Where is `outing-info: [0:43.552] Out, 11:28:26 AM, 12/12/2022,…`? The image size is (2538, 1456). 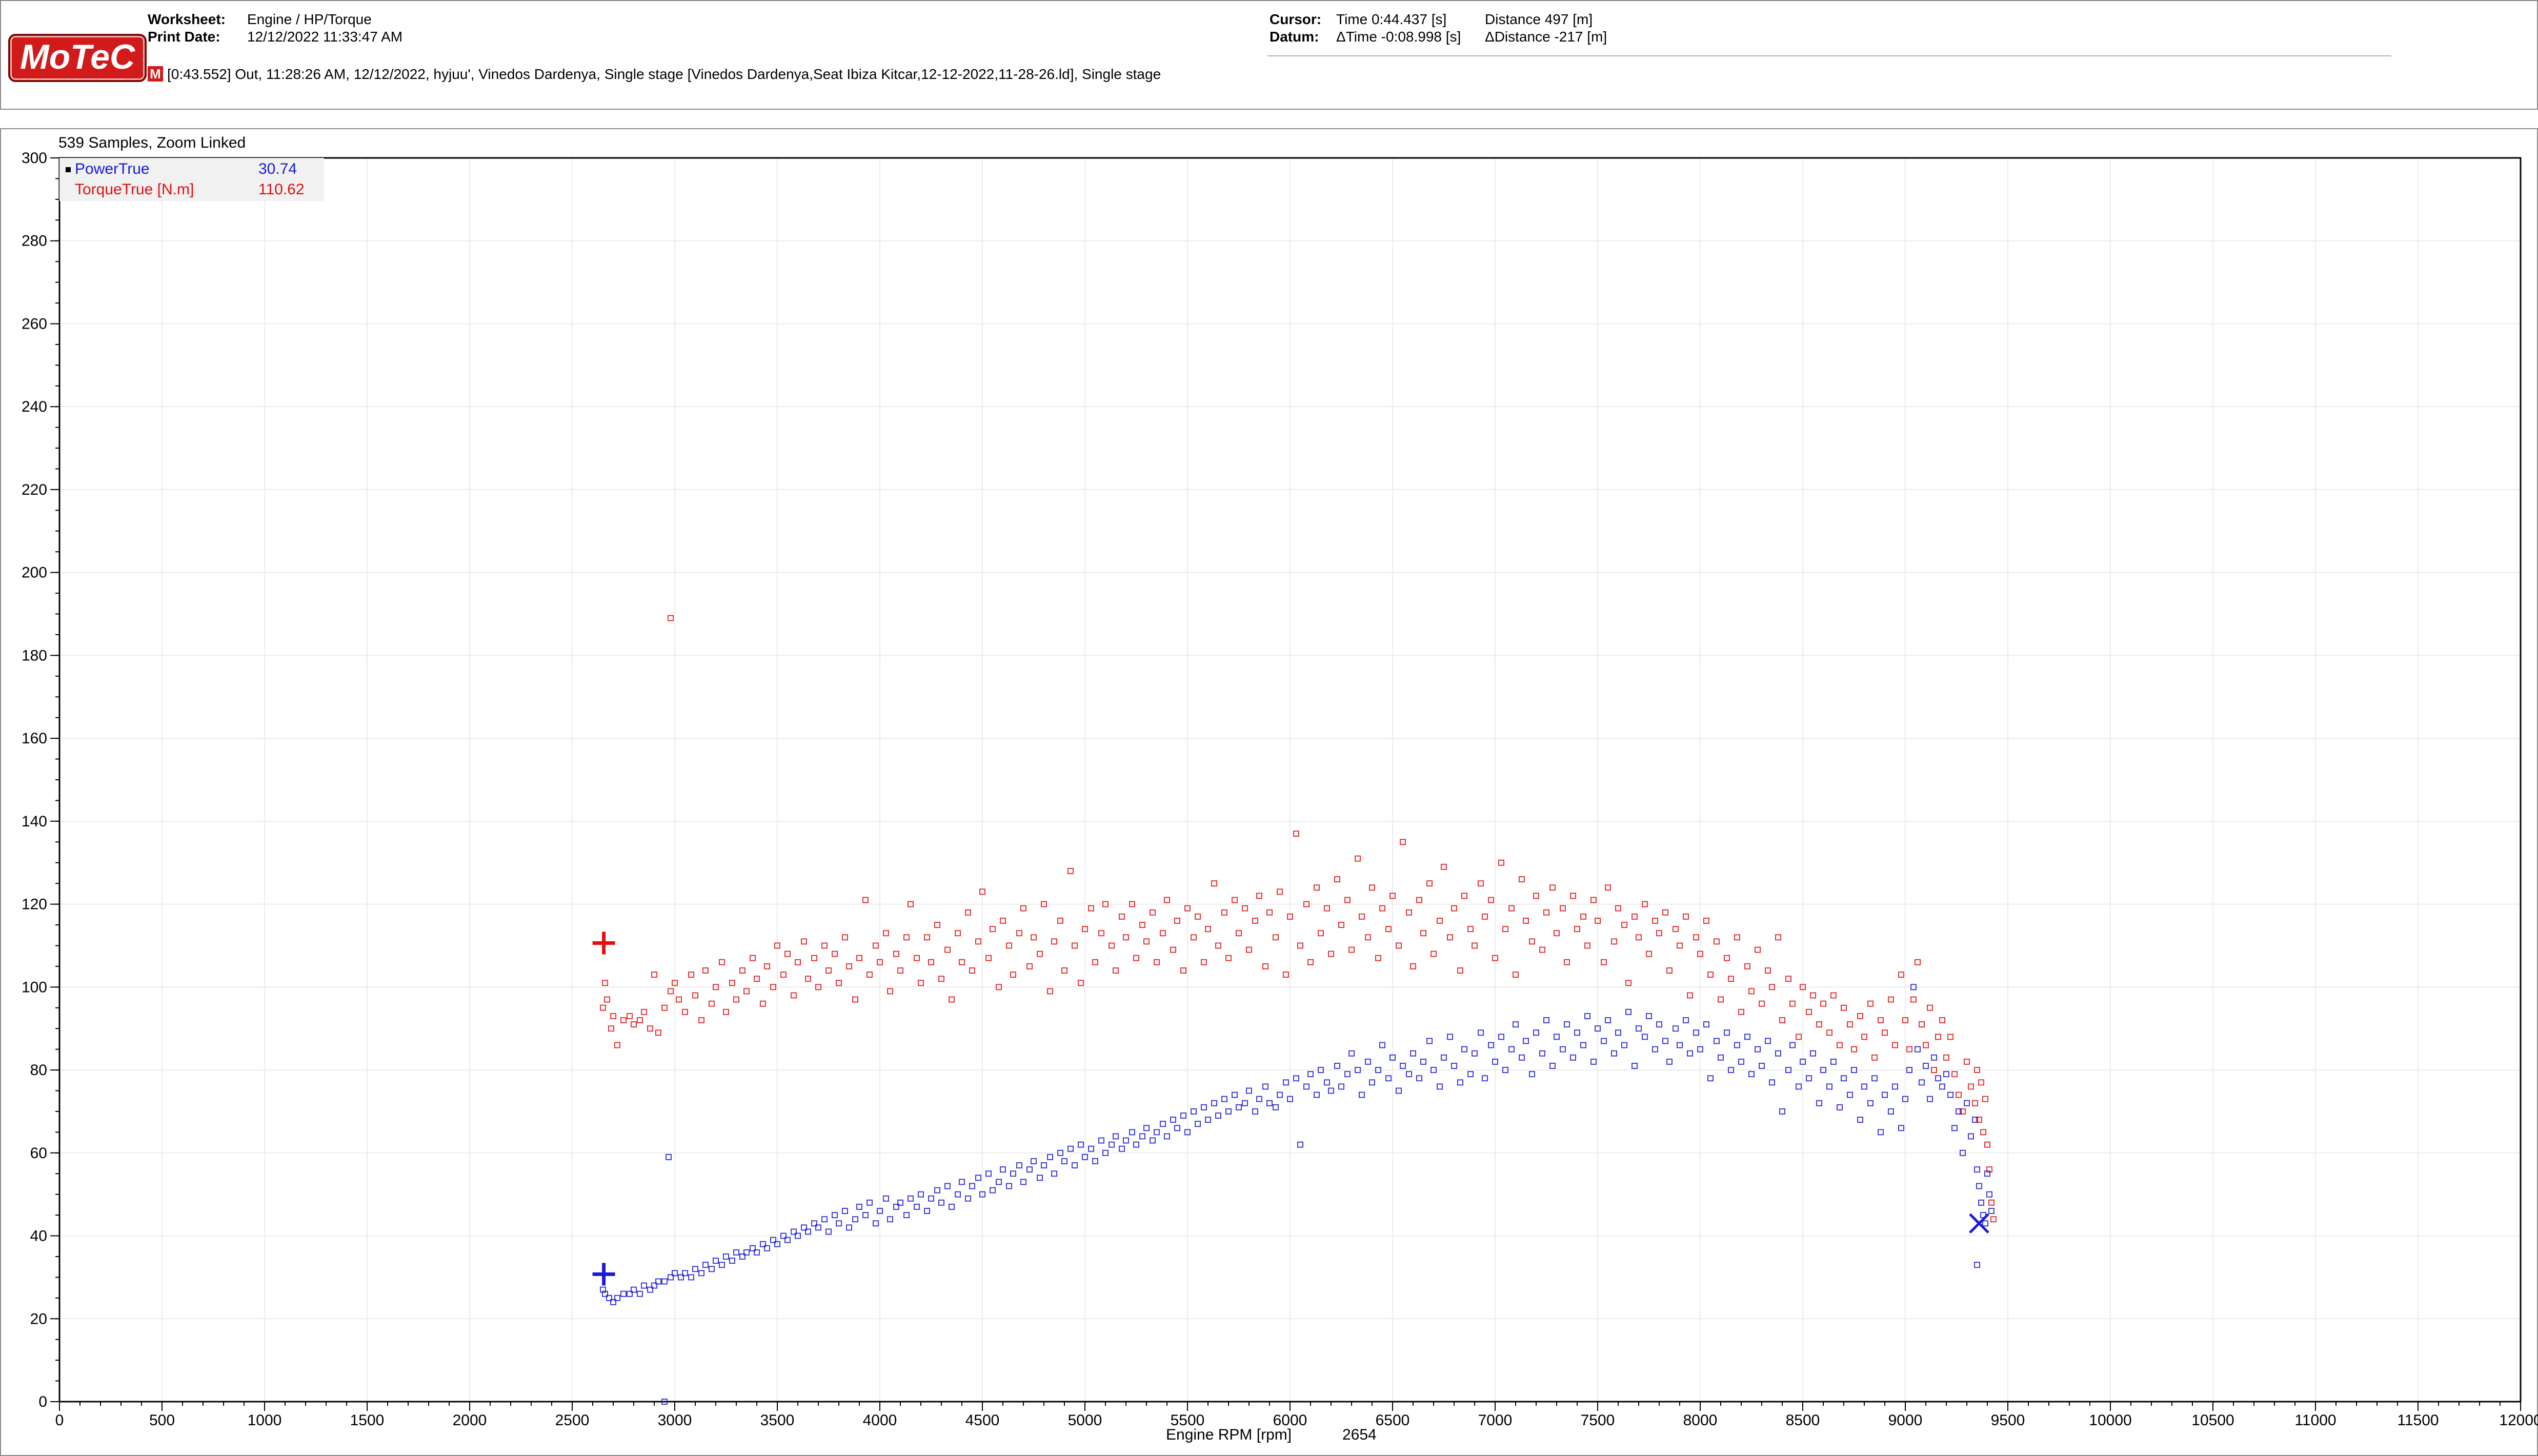 outing-info: [0:43.552] Out, 11:28:26 AM, 12/12/2022,… is located at coordinates (664, 74).